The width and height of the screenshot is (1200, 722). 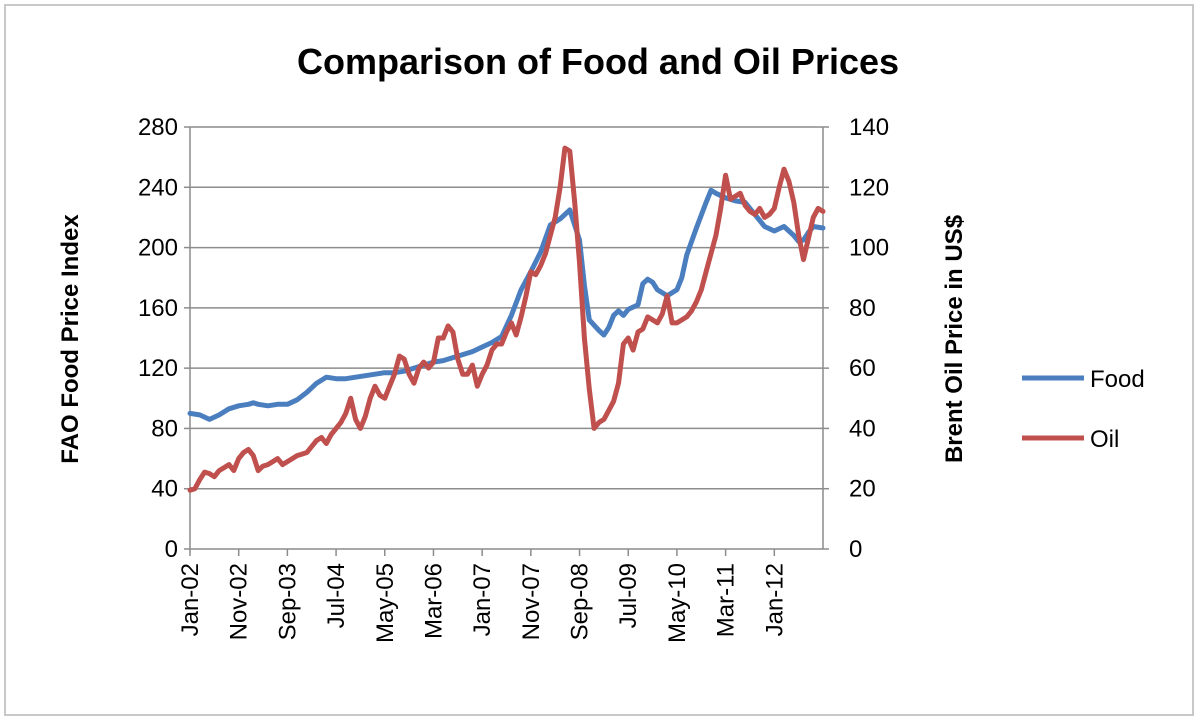 I want to click on x-tick-label: Jan-12, so click(x=774, y=599).